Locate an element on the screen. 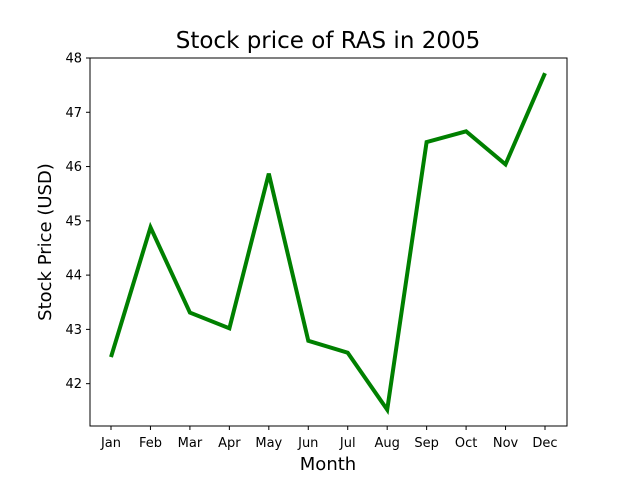  y-tick-label: 48 is located at coordinates (73, 59).